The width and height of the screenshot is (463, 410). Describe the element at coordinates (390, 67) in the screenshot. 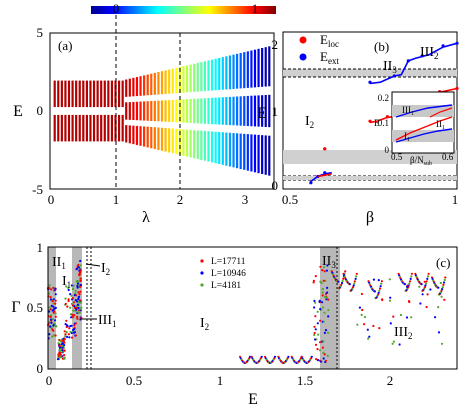

I see `panel-b-region-II3: II3` at that location.